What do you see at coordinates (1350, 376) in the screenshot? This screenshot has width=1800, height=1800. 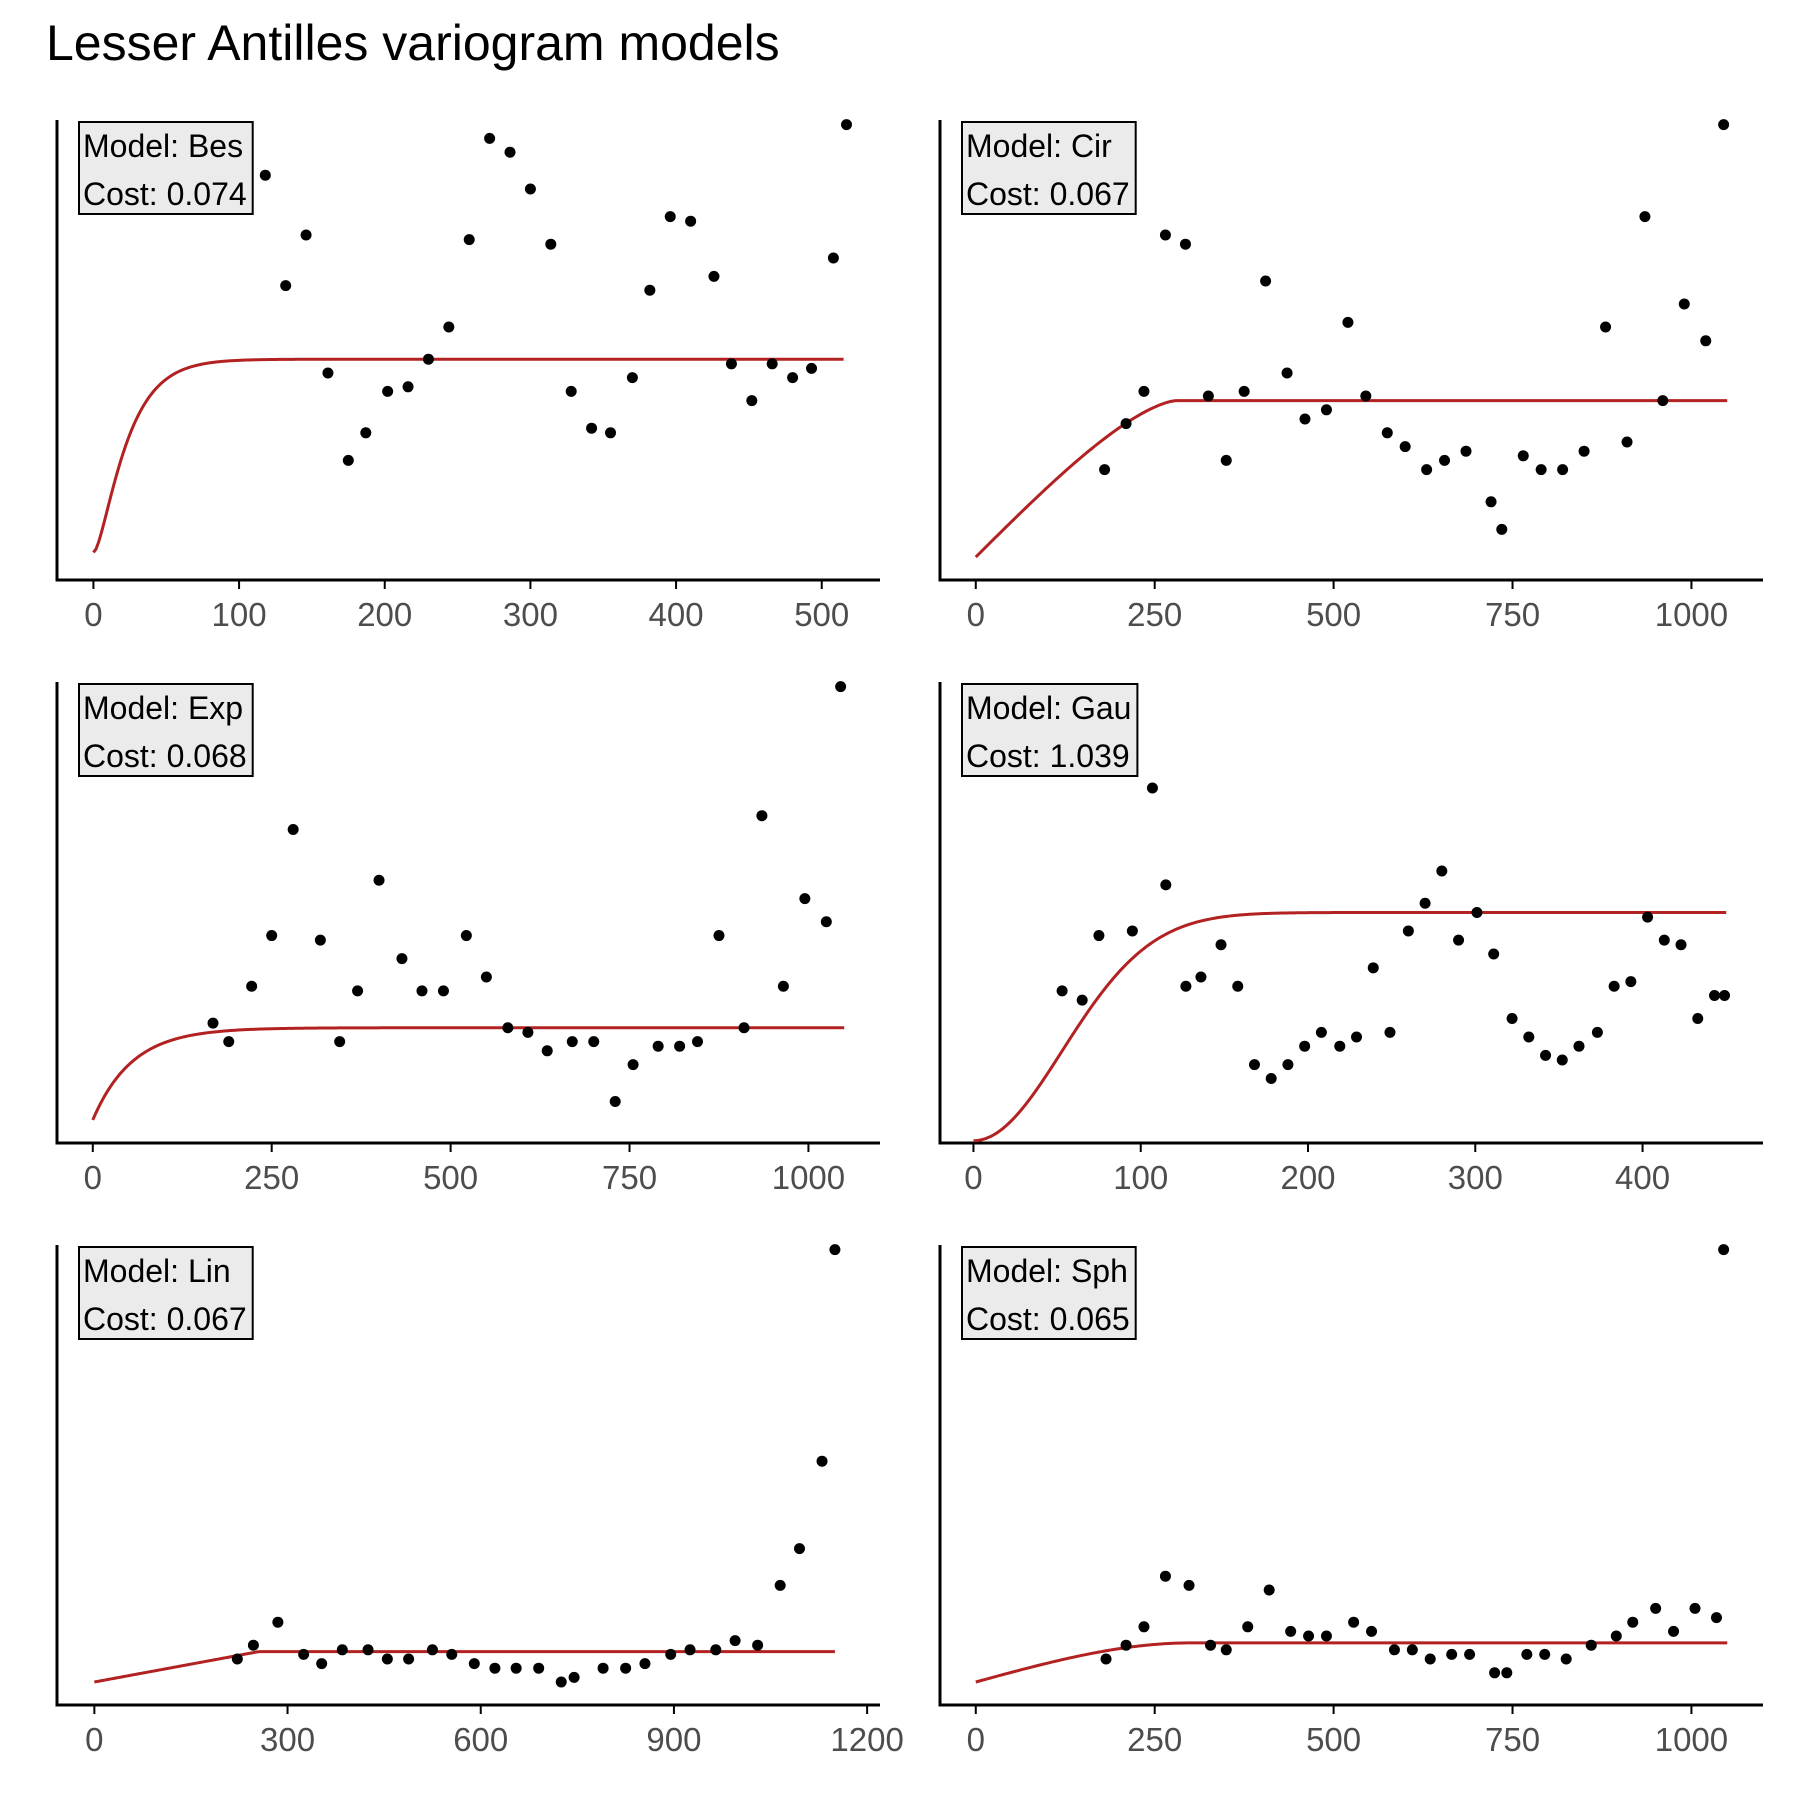 I see `panel-cir: 0 250 500 750 1000 Model: Cir Cost: 0.067` at bounding box center [1350, 376].